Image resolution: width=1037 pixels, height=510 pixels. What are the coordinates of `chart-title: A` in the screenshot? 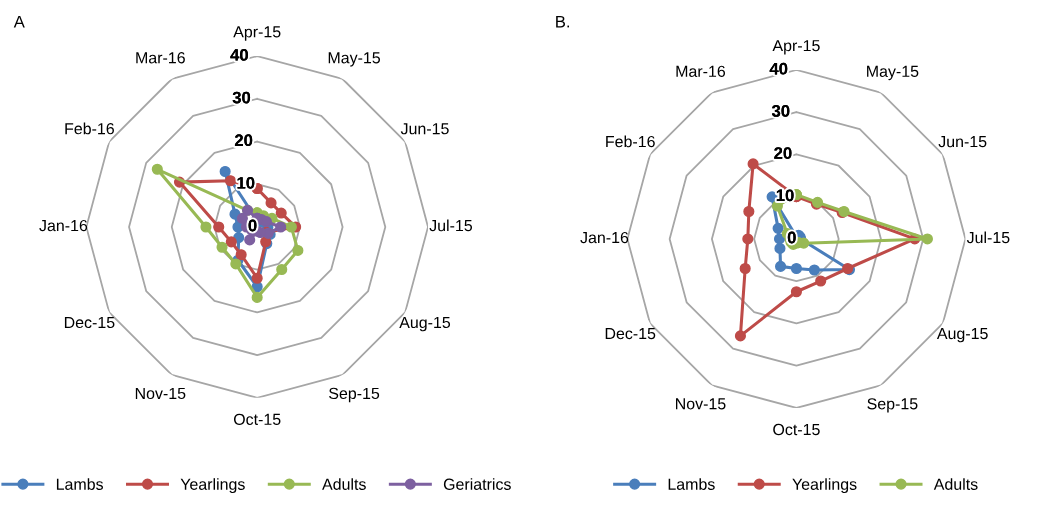 It's located at (19, 21).